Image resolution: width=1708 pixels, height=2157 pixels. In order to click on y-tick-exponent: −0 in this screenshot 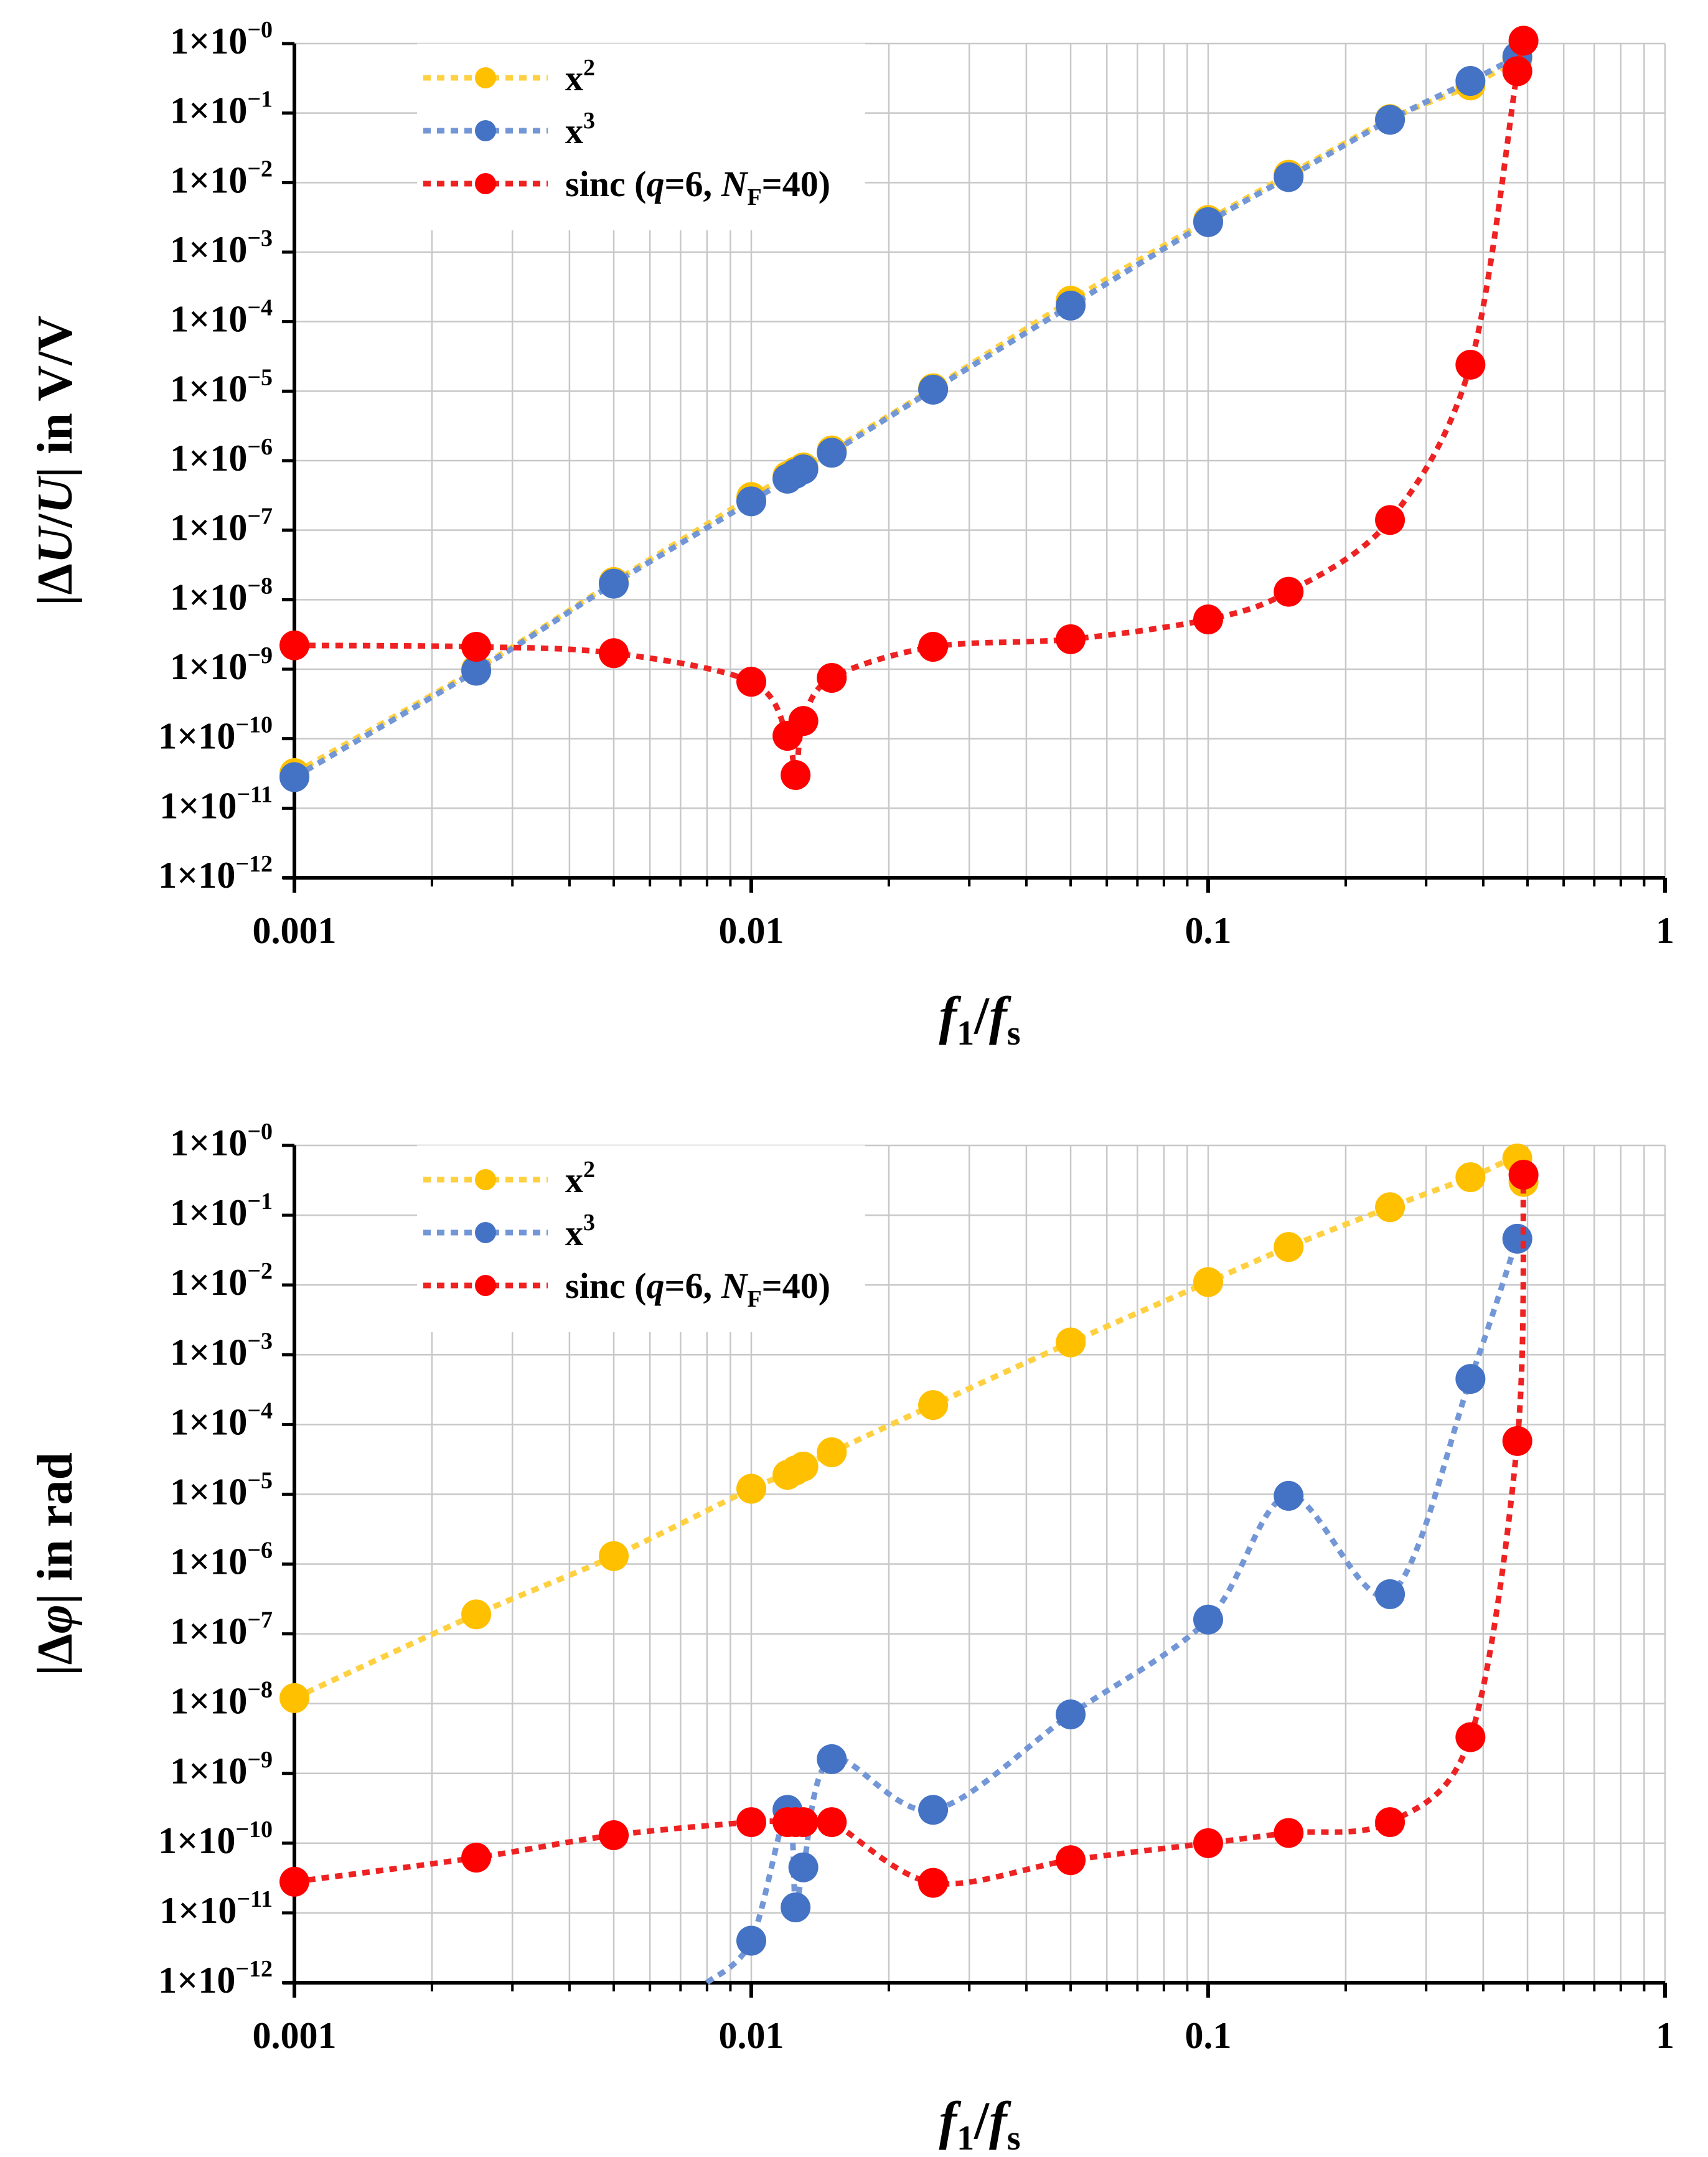, I will do `click(260, 1132)`.